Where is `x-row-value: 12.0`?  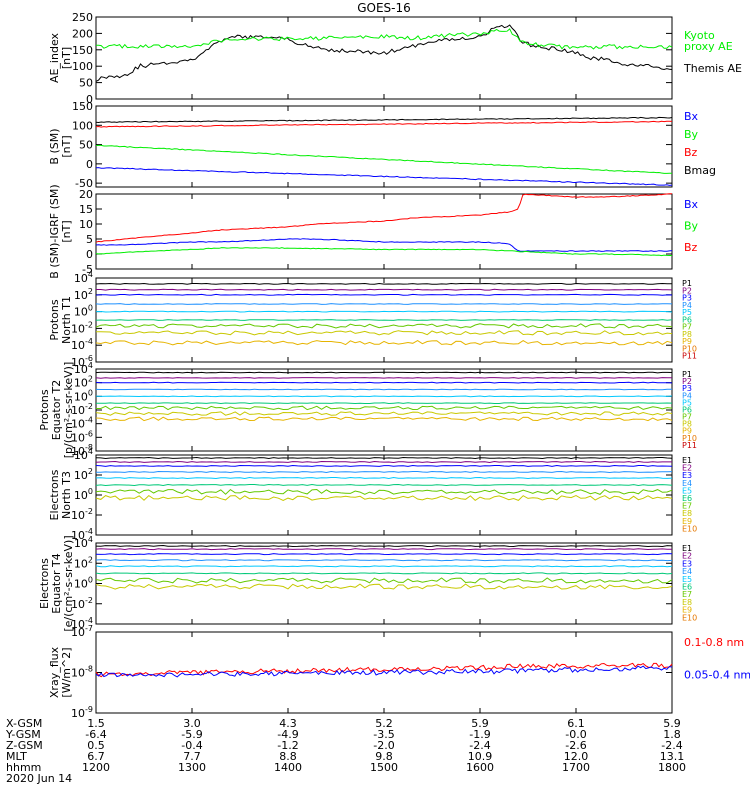
x-row-value: 12.0 is located at coordinates (576, 756).